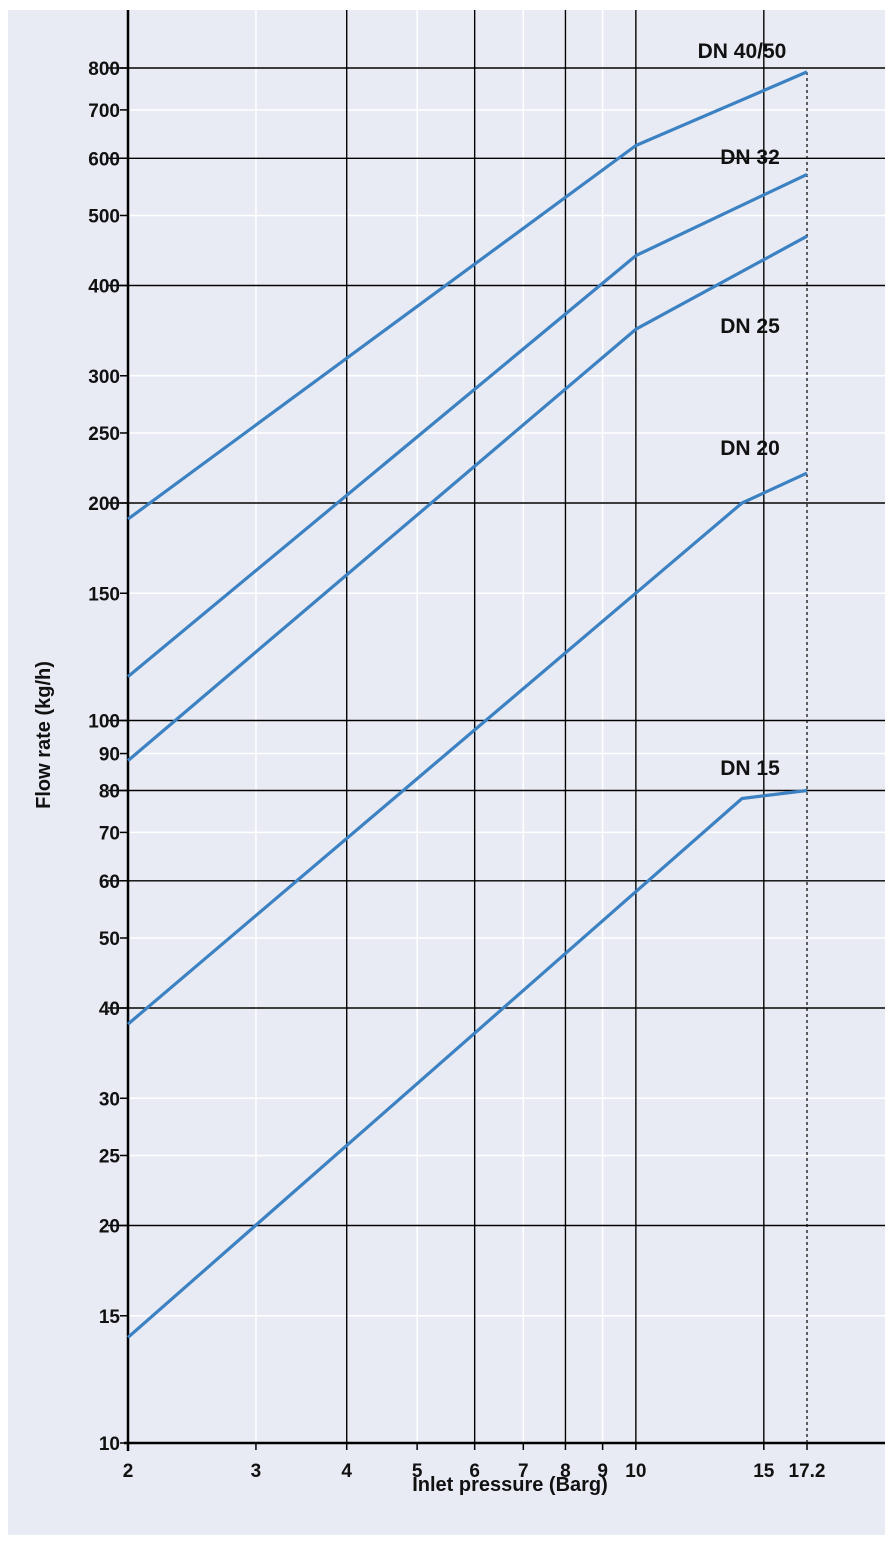 Image resolution: width=885 pixels, height=1545 pixels. I want to click on y-tick-label: 100, so click(104, 721).